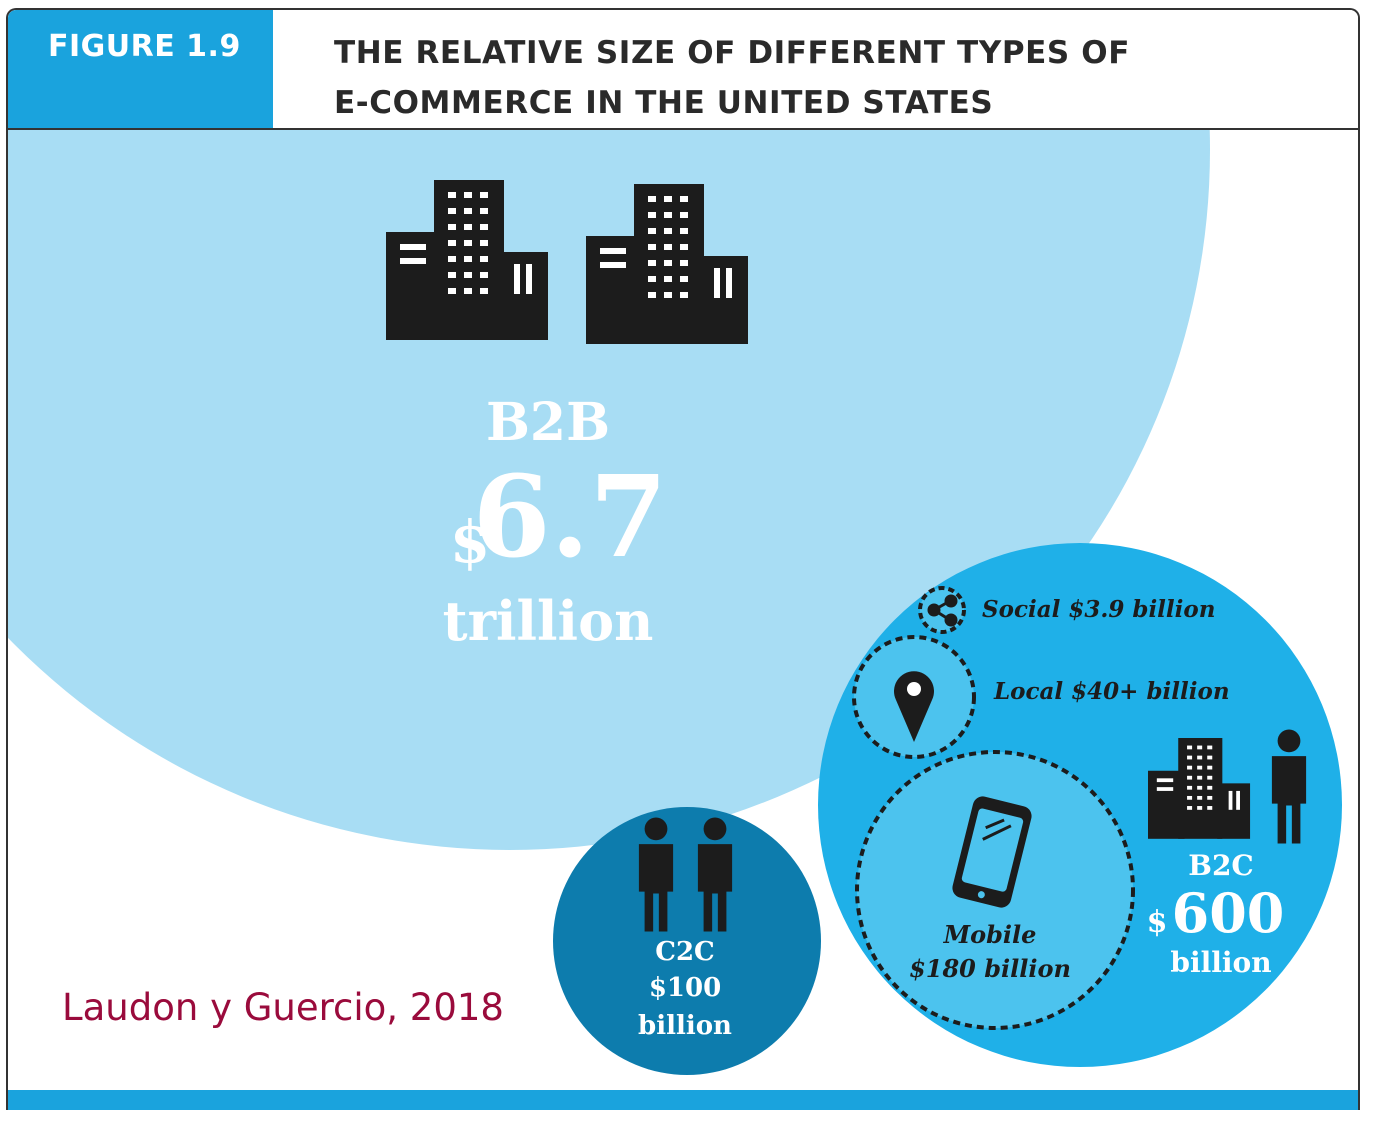 The width and height of the screenshot is (1374, 1125). Describe the element at coordinates (1220, 962) in the screenshot. I see `b2c-unit: billion` at that location.